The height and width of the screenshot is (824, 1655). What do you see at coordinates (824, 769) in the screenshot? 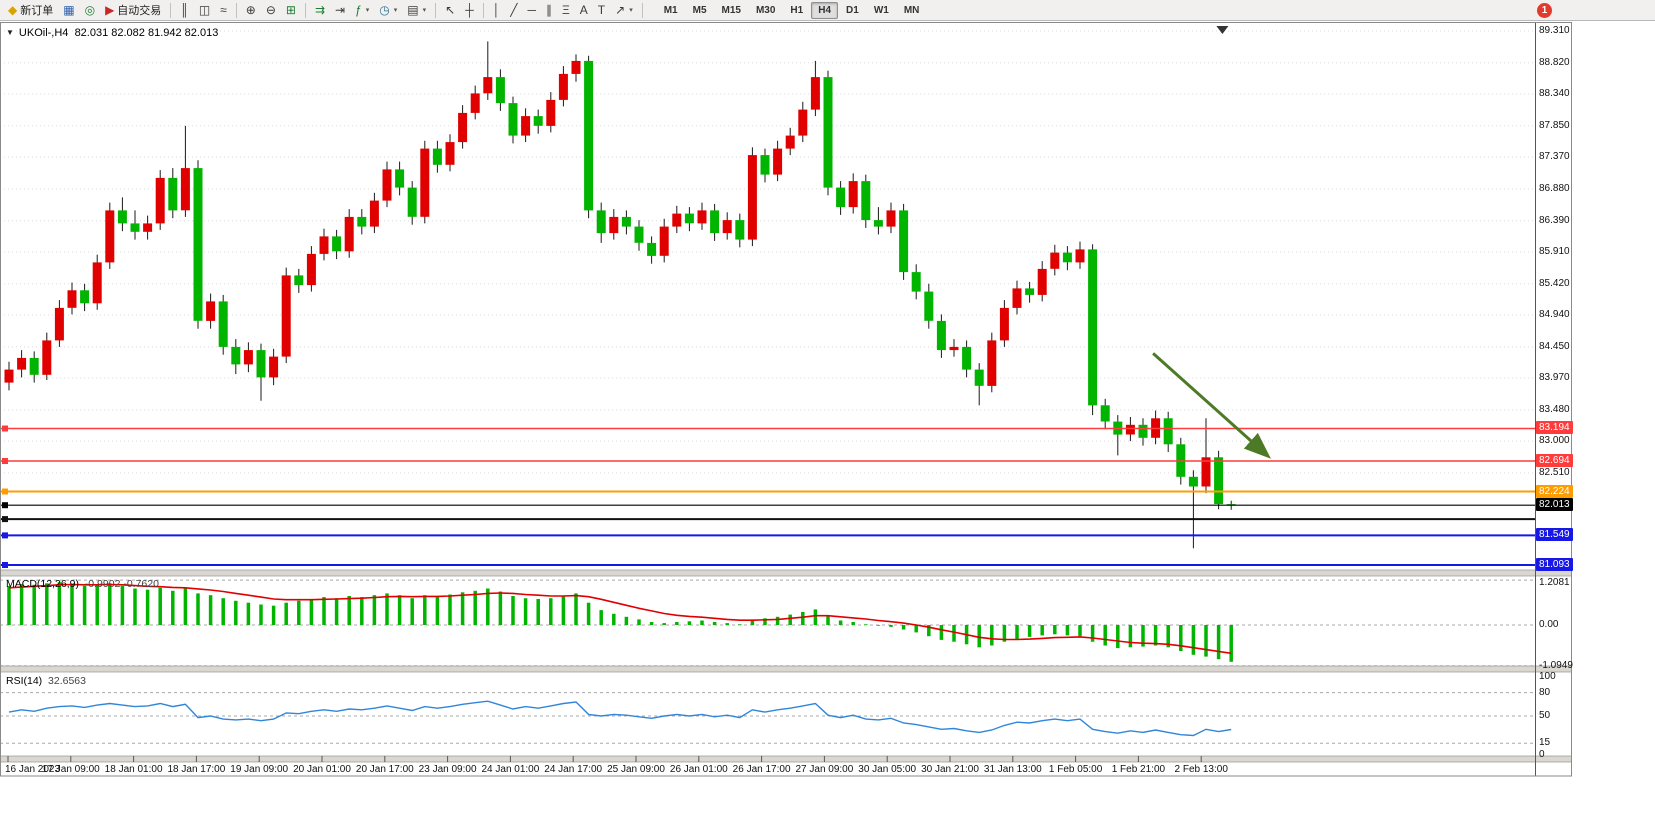
I see `time-axis-label: 27 Jan 09:00` at bounding box center [824, 769].